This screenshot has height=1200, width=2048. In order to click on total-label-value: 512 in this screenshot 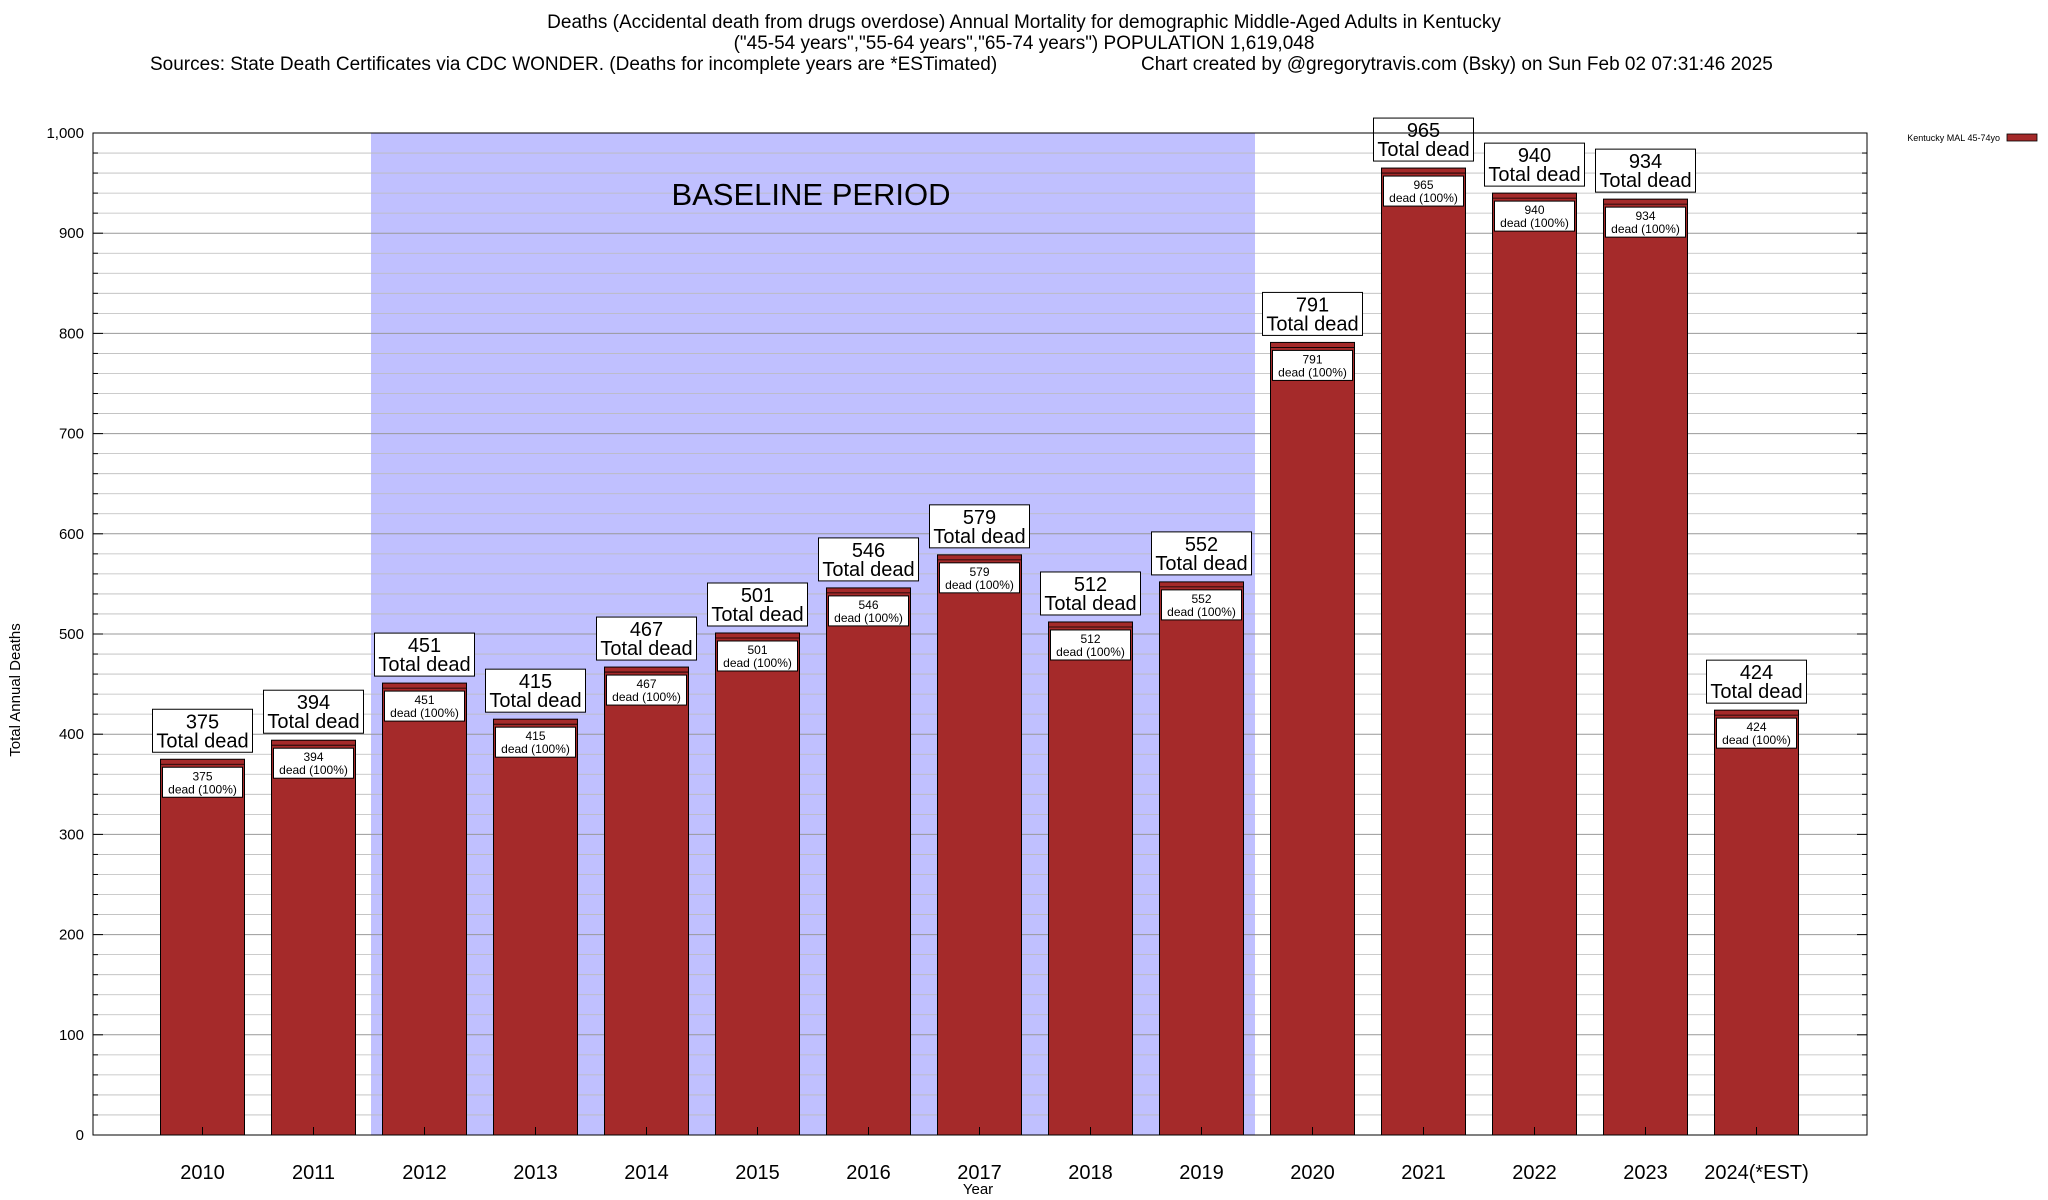, I will do `click(1090, 585)`.